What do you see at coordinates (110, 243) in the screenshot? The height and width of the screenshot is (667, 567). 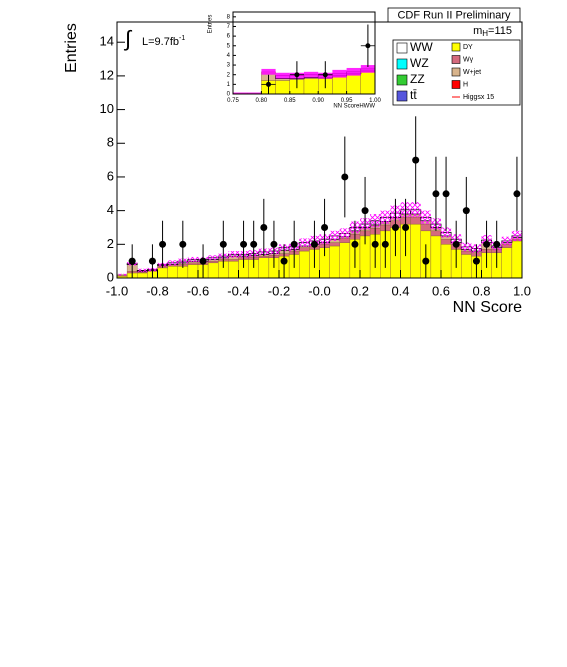 I see `y-tick-label: 2` at bounding box center [110, 243].